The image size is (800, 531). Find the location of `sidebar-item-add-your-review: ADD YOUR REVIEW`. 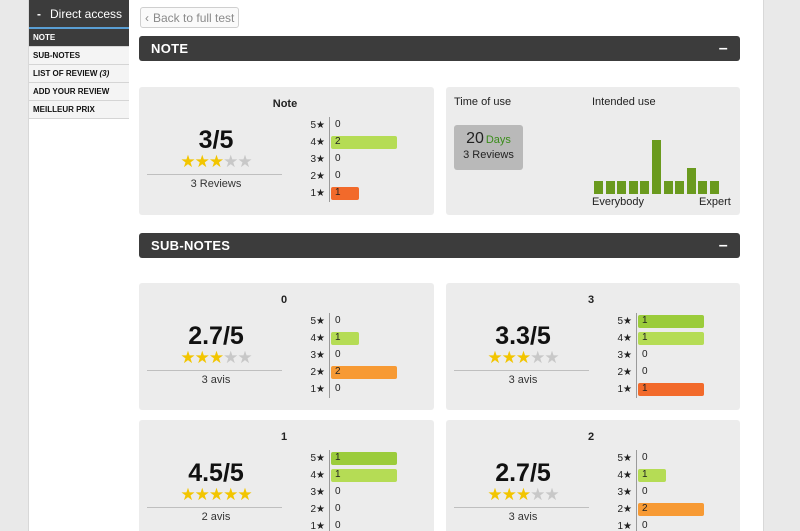

sidebar-item-add-your-review: ADD YOUR REVIEW is located at coordinates (79, 92).